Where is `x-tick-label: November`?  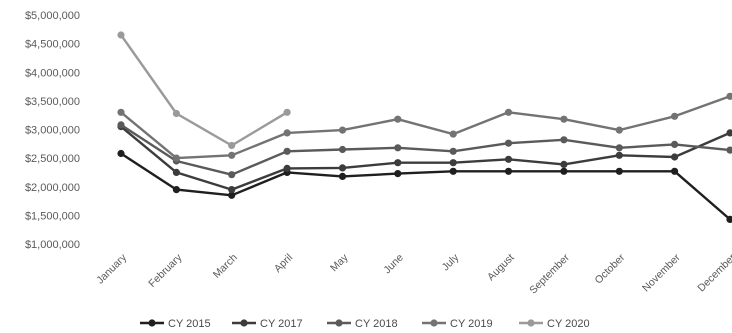 x-tick-label: November is located at coordinates (661, 272).